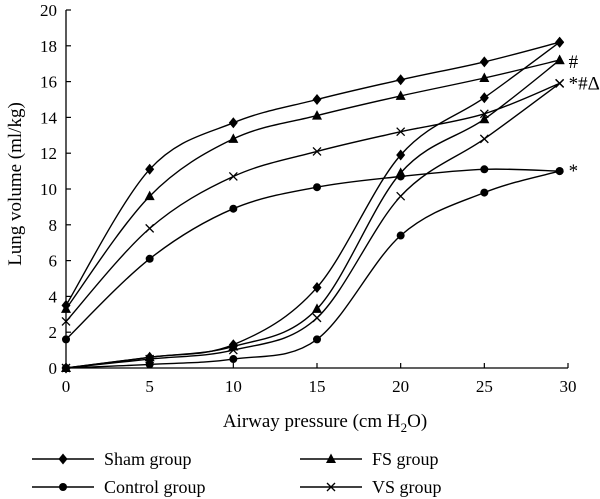  I want to click on x-tick-label: 0, so click(66, 386).